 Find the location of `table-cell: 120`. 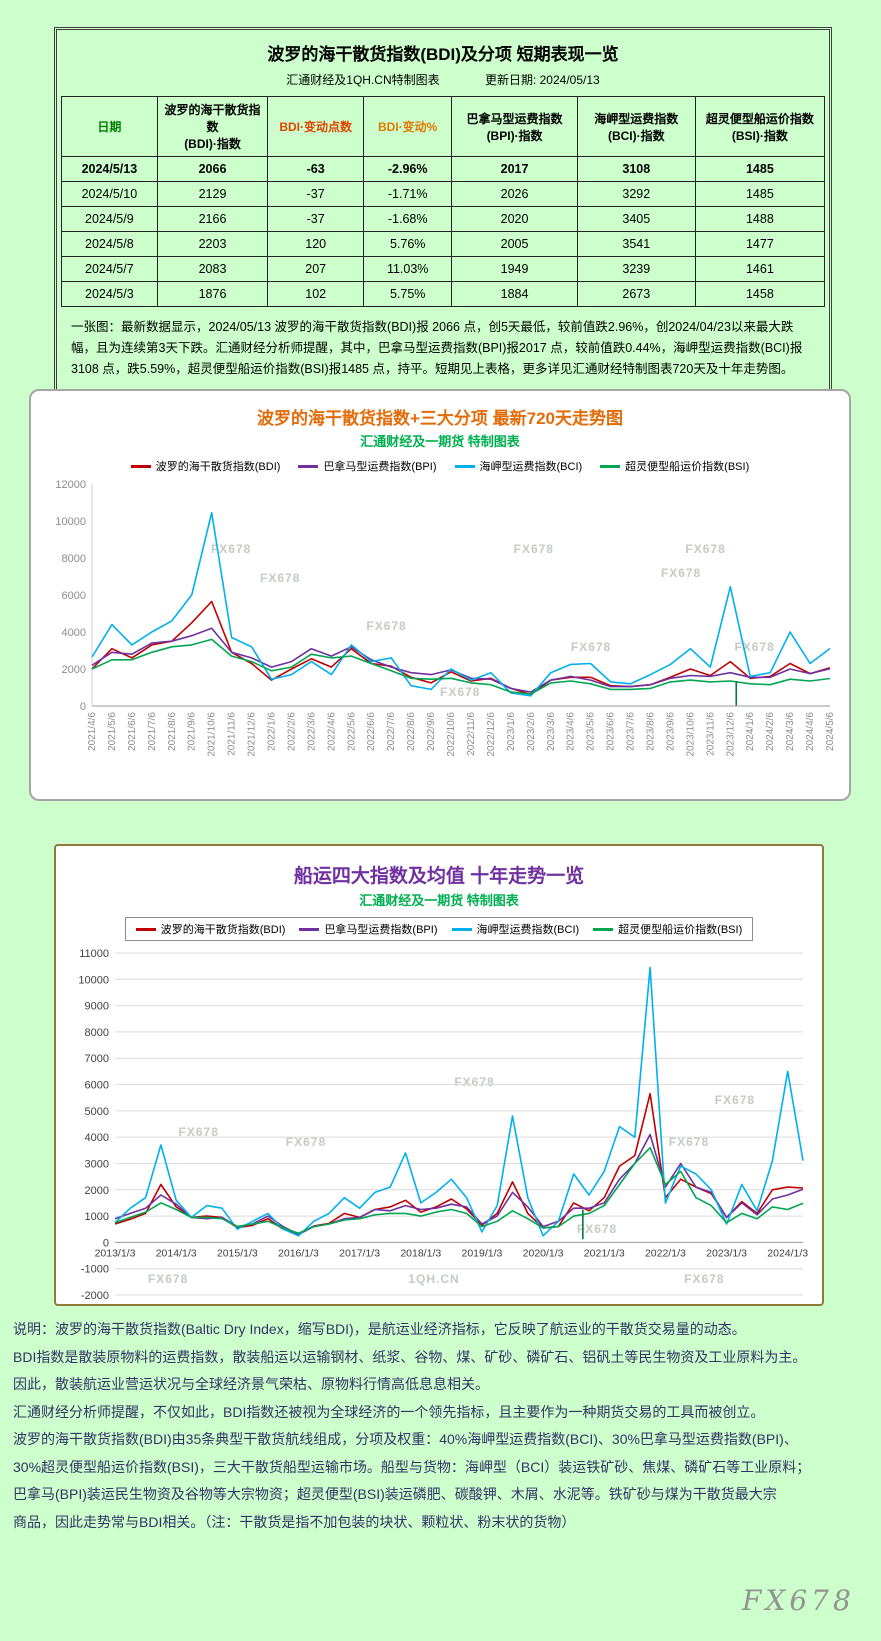

table-cell: 120 is located at coordinates (316, 244).